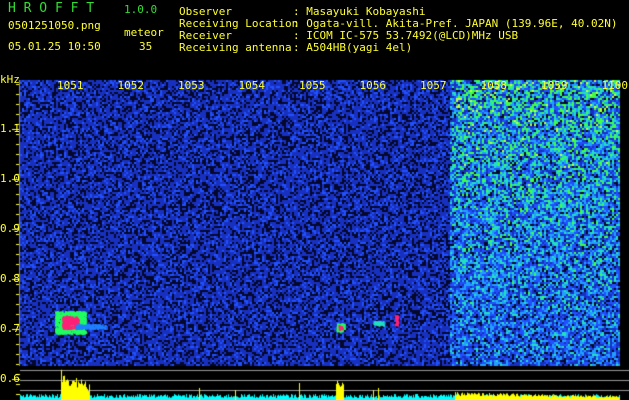  Describe the element at coordinates (70, 85) in the screenshot. I see `x-tick-label: 1051` at that location.